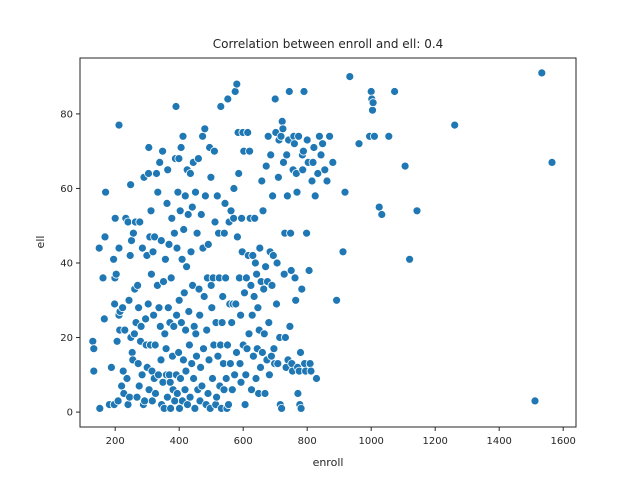 This screenshot has height=480, width=640. What do you see at coordinates (328, 44) in the screenshot?
I see `chart-title: Correlation between enroll and ell: 0.4` at bounding box center [328, 44].